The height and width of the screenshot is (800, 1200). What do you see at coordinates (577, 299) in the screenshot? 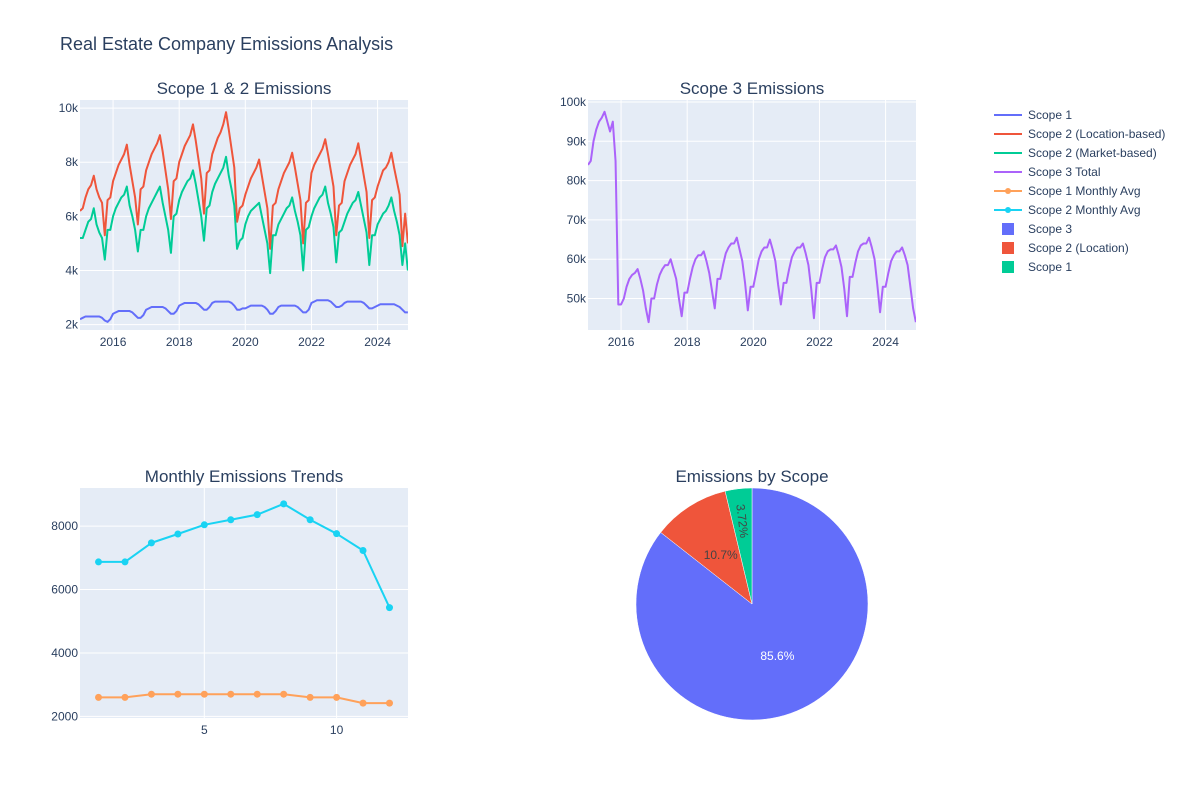
I see `y-tick-label: 50k` at bounding box center [577, 299].